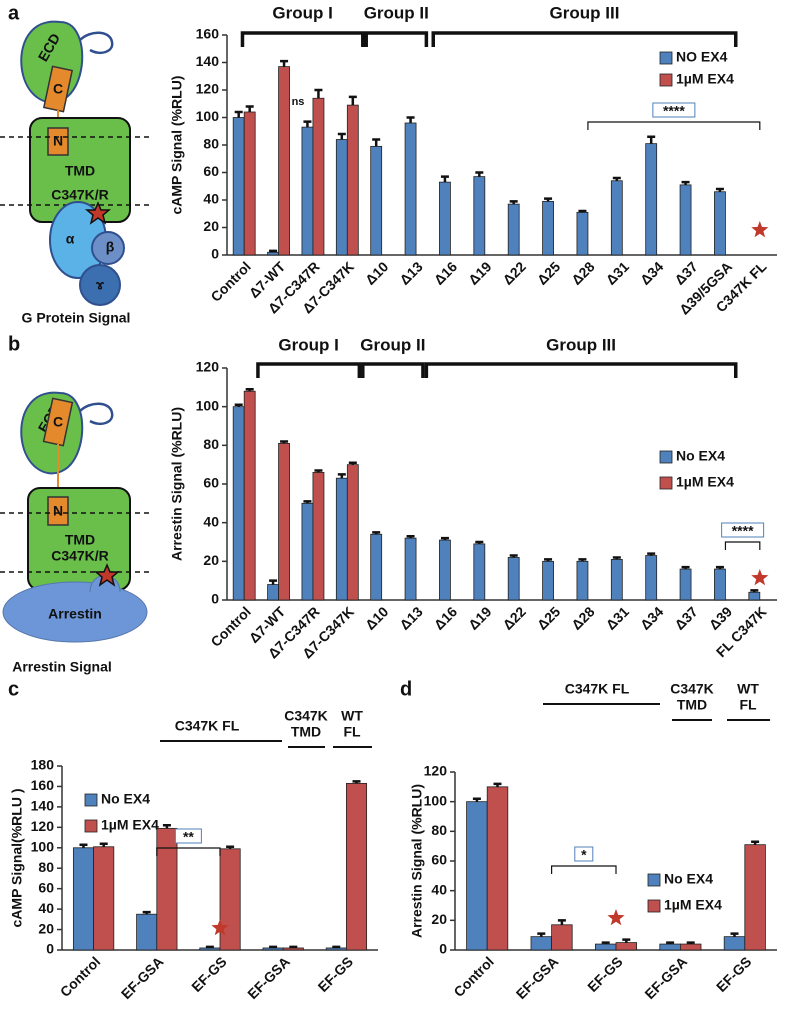  What do you see at coordinates (125, 799) in the screenshot?
I see `legend-label: No EX4` at bounding box center [125, 799].